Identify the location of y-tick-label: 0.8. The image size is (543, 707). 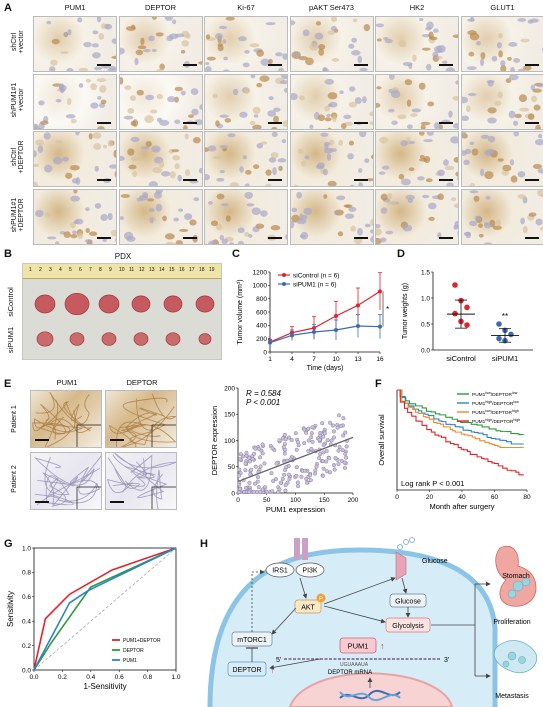
(26, 573).